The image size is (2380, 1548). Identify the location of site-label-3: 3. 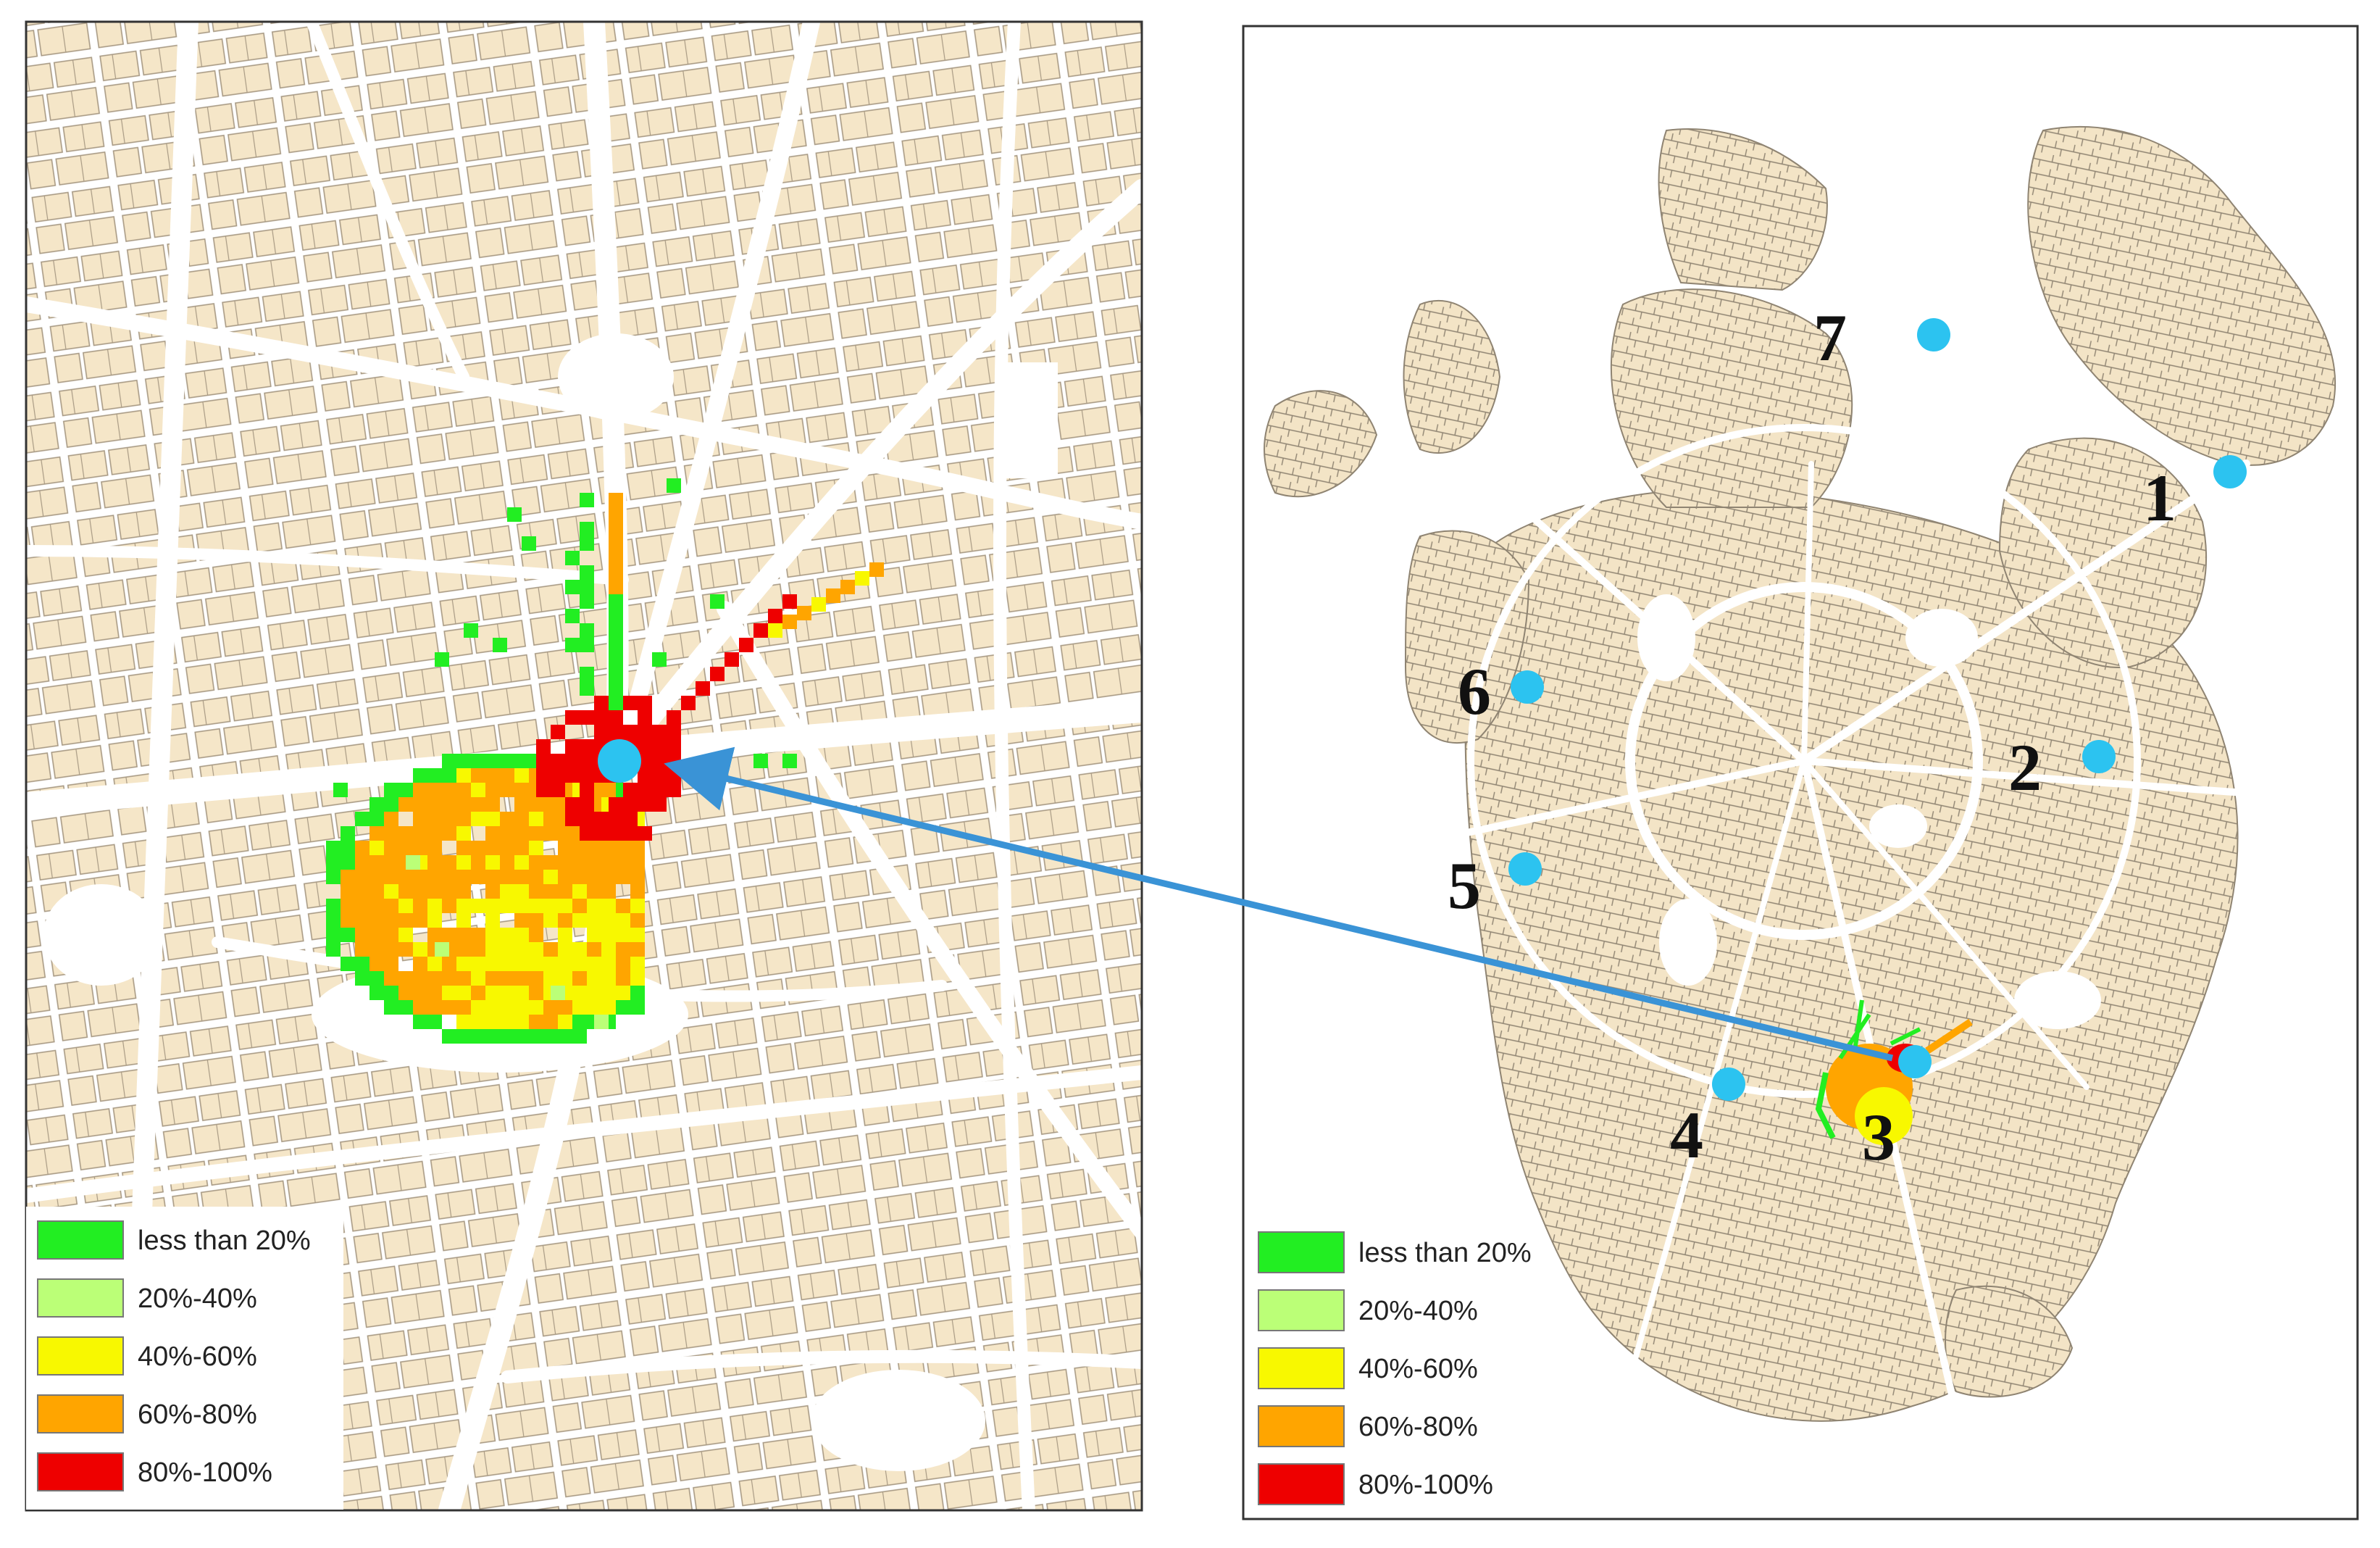
(1878, 1137).